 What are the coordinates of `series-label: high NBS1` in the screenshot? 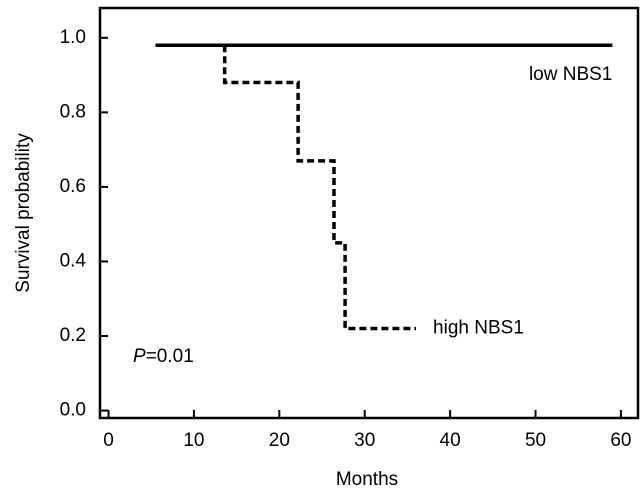 It's located at (478, 328).